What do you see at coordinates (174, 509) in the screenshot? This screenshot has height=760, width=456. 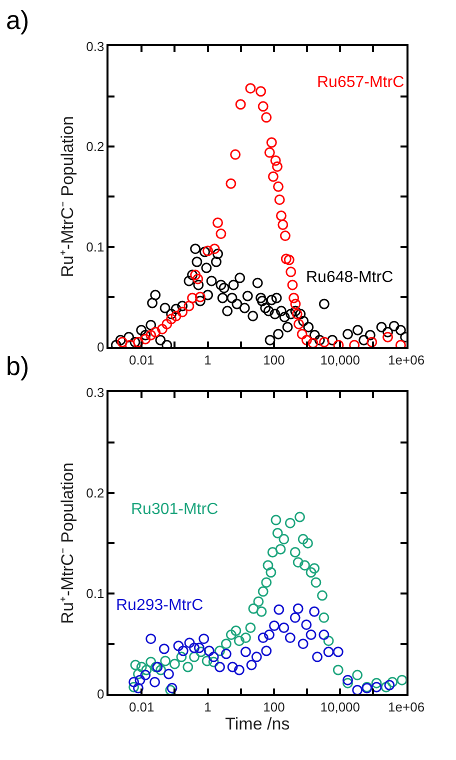 I see `text: Ru301-MtrC` at bounding box center [174, 509].